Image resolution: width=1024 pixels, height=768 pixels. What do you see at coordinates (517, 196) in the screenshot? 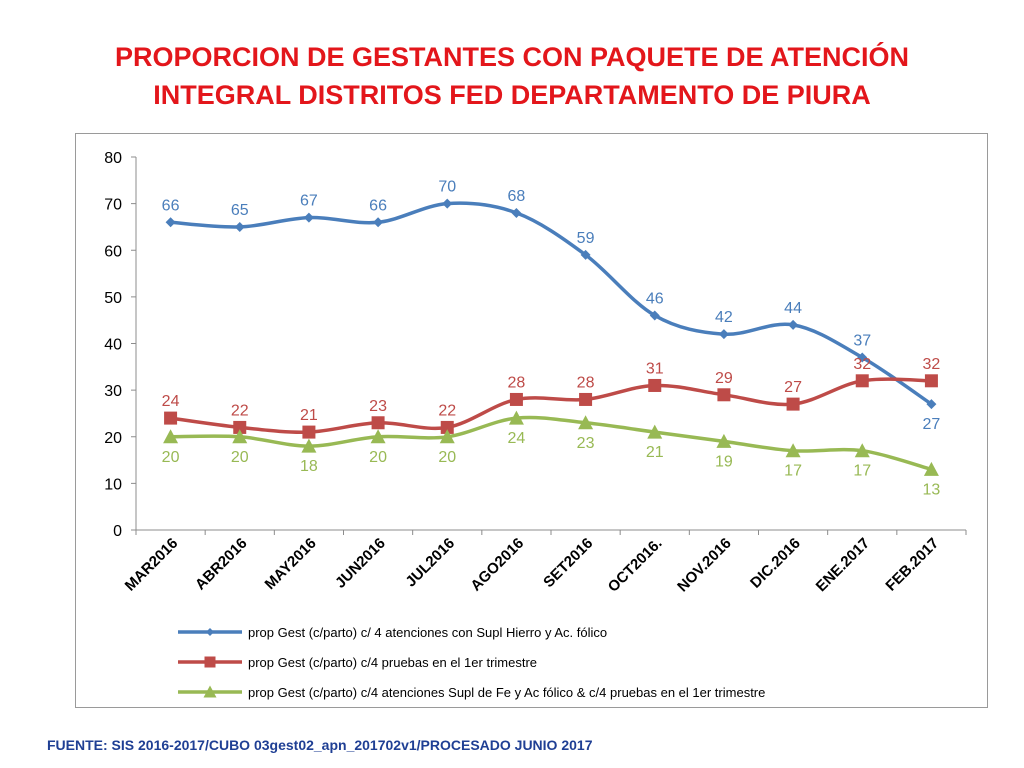
I see `data-label: 68` at bounding box center [517, 196].